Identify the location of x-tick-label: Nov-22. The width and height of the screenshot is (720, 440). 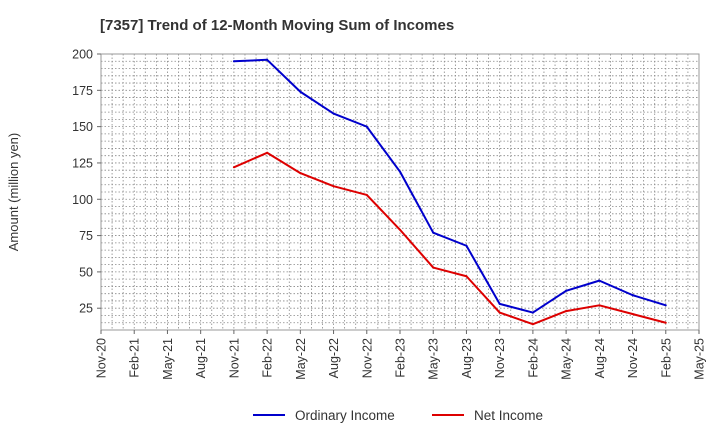
(367, 358).